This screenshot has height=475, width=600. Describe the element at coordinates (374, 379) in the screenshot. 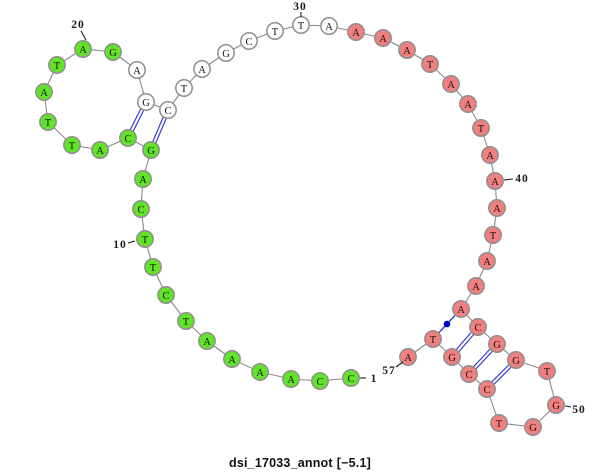

I see `position-label: 1` at that location.